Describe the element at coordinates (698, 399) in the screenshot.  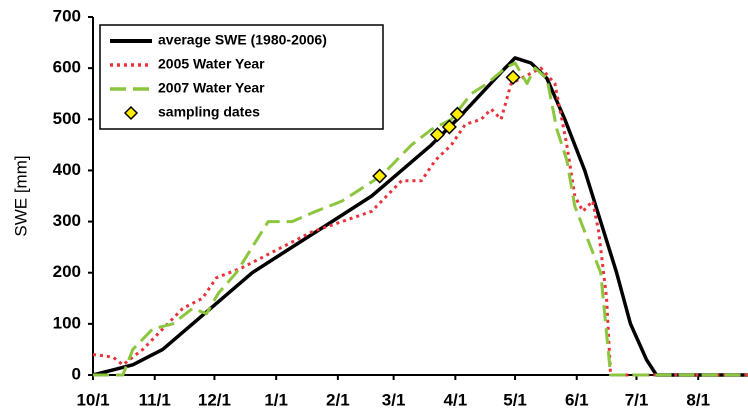
I see `x-tick-label: 8/1` at that location.